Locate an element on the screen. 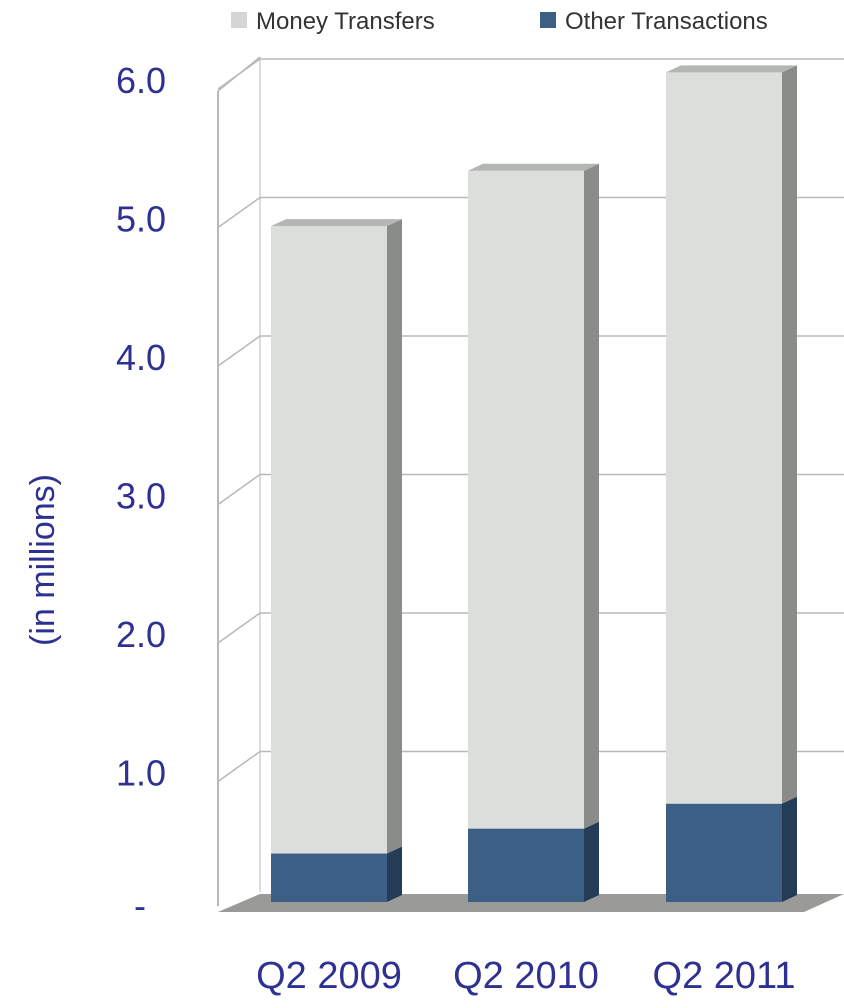 This screenshot has height=1008, width=844. legend-swatch-other-transactions is located at coordinates (548, 20).